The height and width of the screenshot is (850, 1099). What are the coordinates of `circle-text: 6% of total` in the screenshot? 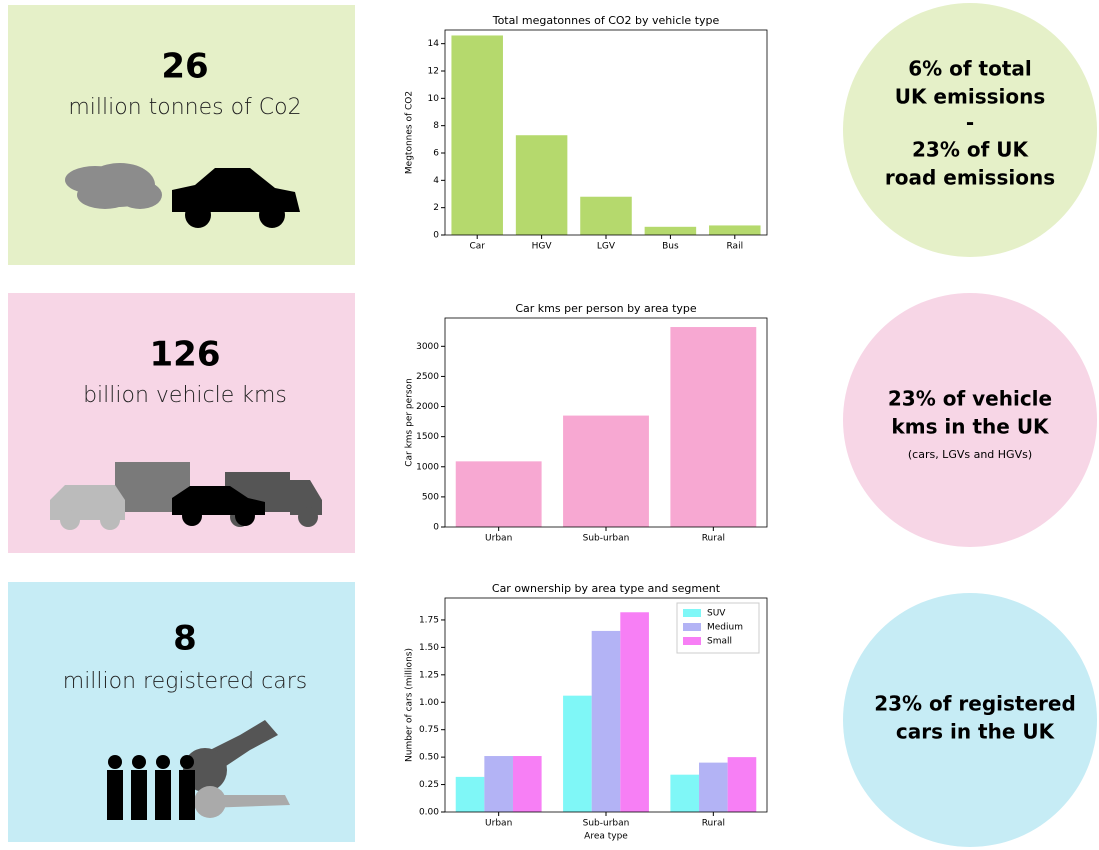 It's located at (970, 69).